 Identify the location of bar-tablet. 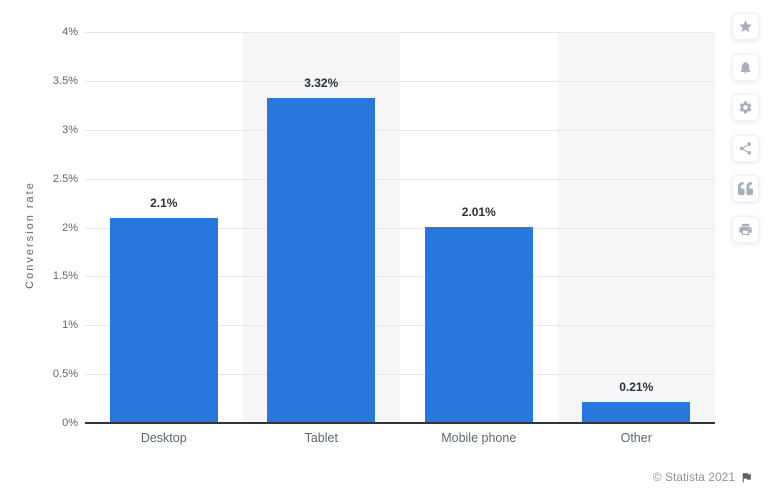
(321, 260).